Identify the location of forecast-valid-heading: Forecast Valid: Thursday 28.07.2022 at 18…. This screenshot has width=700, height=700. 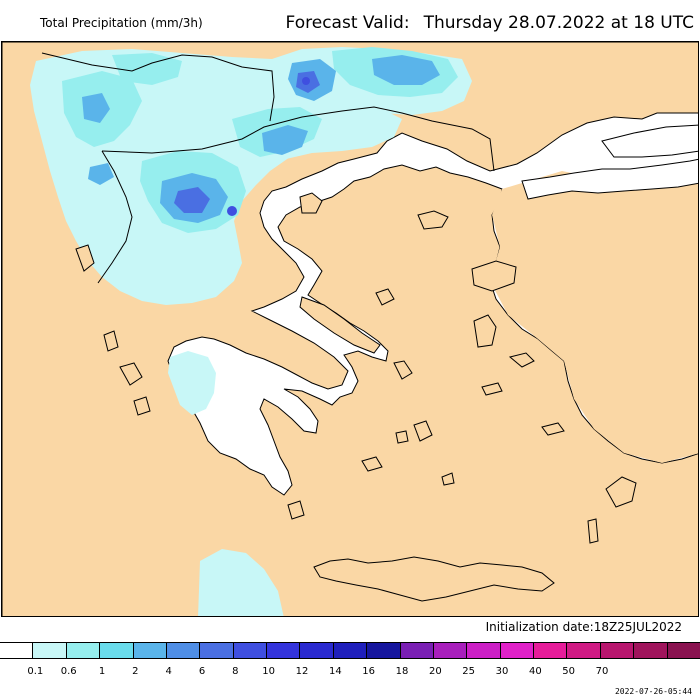
(490, 23).